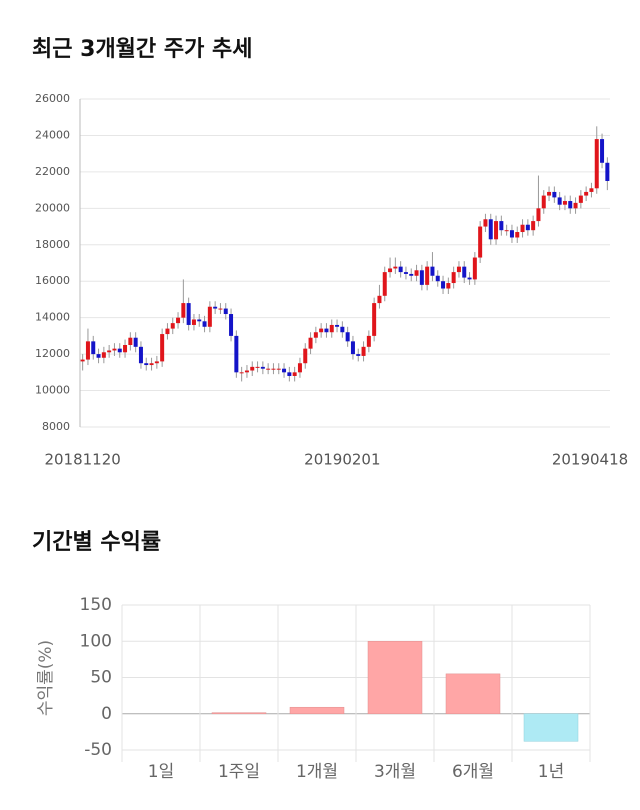  What do you see at coordinates (342, 460) in the screenshot?
I see `x-tick-label: 20190201` at bounding box center [342, 460].